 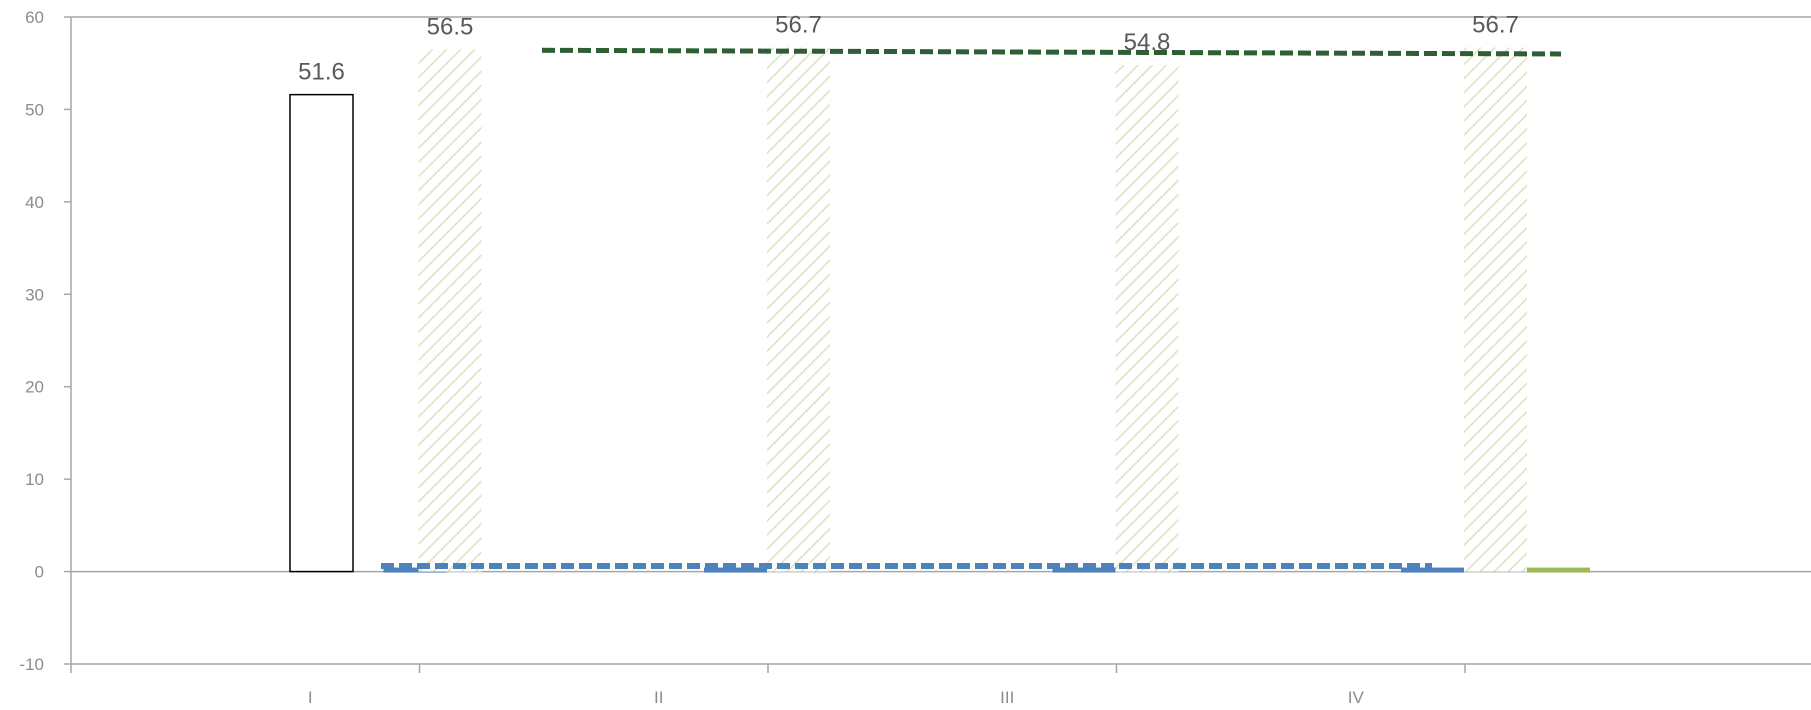 I want to click on y-tick-label: 10, so click(x=34, y=479).